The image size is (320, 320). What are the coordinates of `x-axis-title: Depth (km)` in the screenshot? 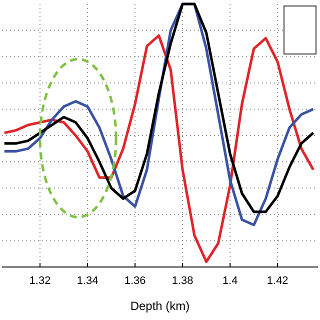 It's located at (160, 306).